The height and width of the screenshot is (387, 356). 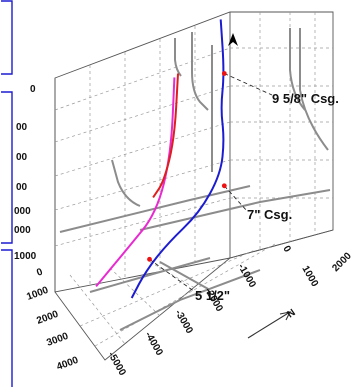 What do you see at coordinates (135, 182) in the screenshot?
I see `series-1-line` at bounding box center [135, 182].